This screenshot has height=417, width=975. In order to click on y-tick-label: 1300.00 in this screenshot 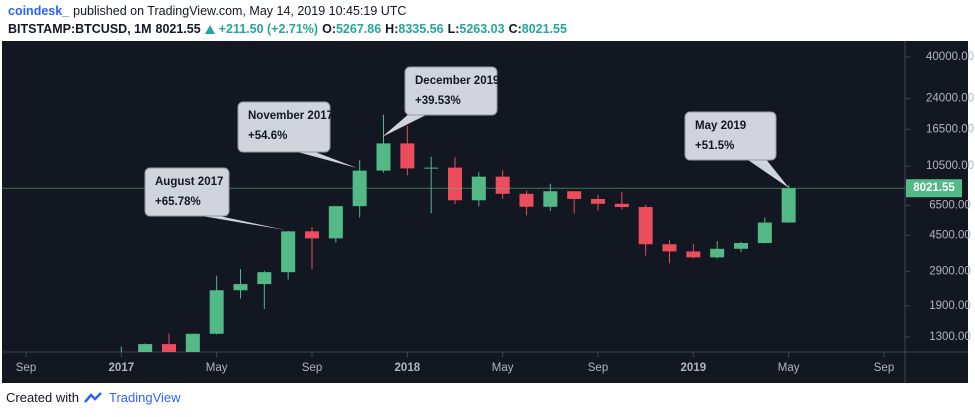, I will do `click(950, 337)`.